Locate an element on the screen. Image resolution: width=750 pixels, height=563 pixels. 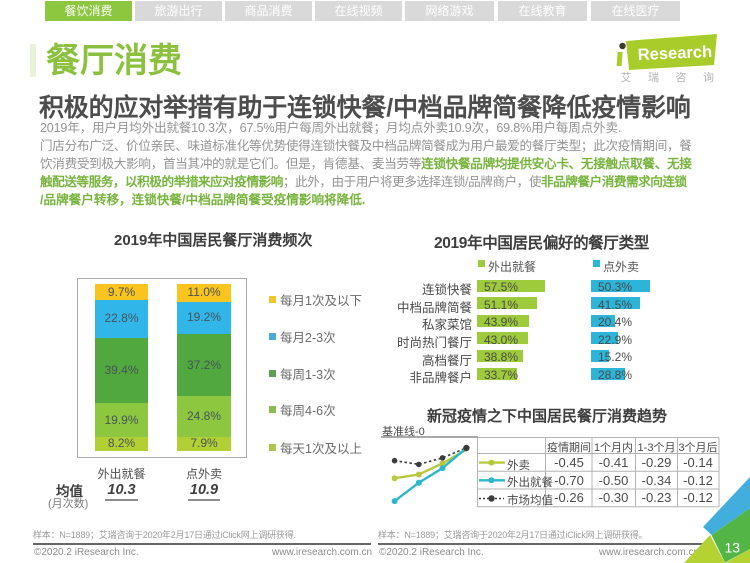
svg-text: 13 is located at coordinates (733, 548).